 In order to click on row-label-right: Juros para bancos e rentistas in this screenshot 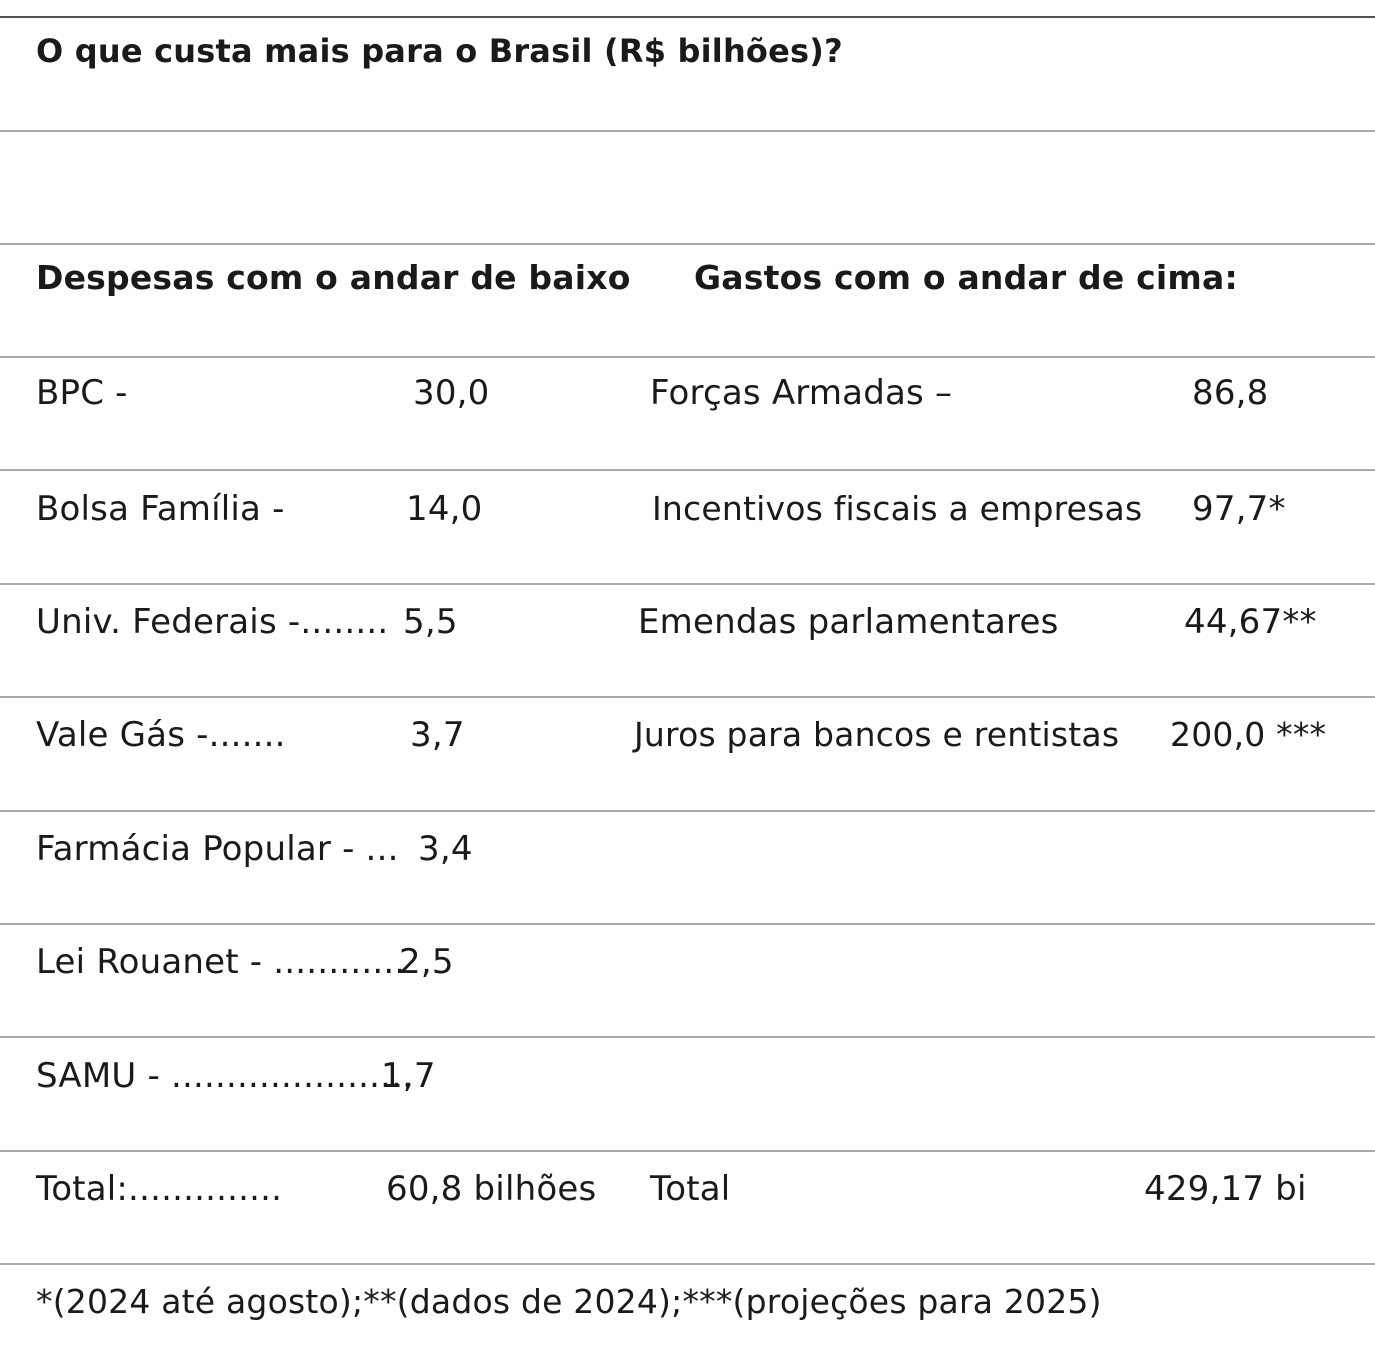, I will do `click(877, 734)`.